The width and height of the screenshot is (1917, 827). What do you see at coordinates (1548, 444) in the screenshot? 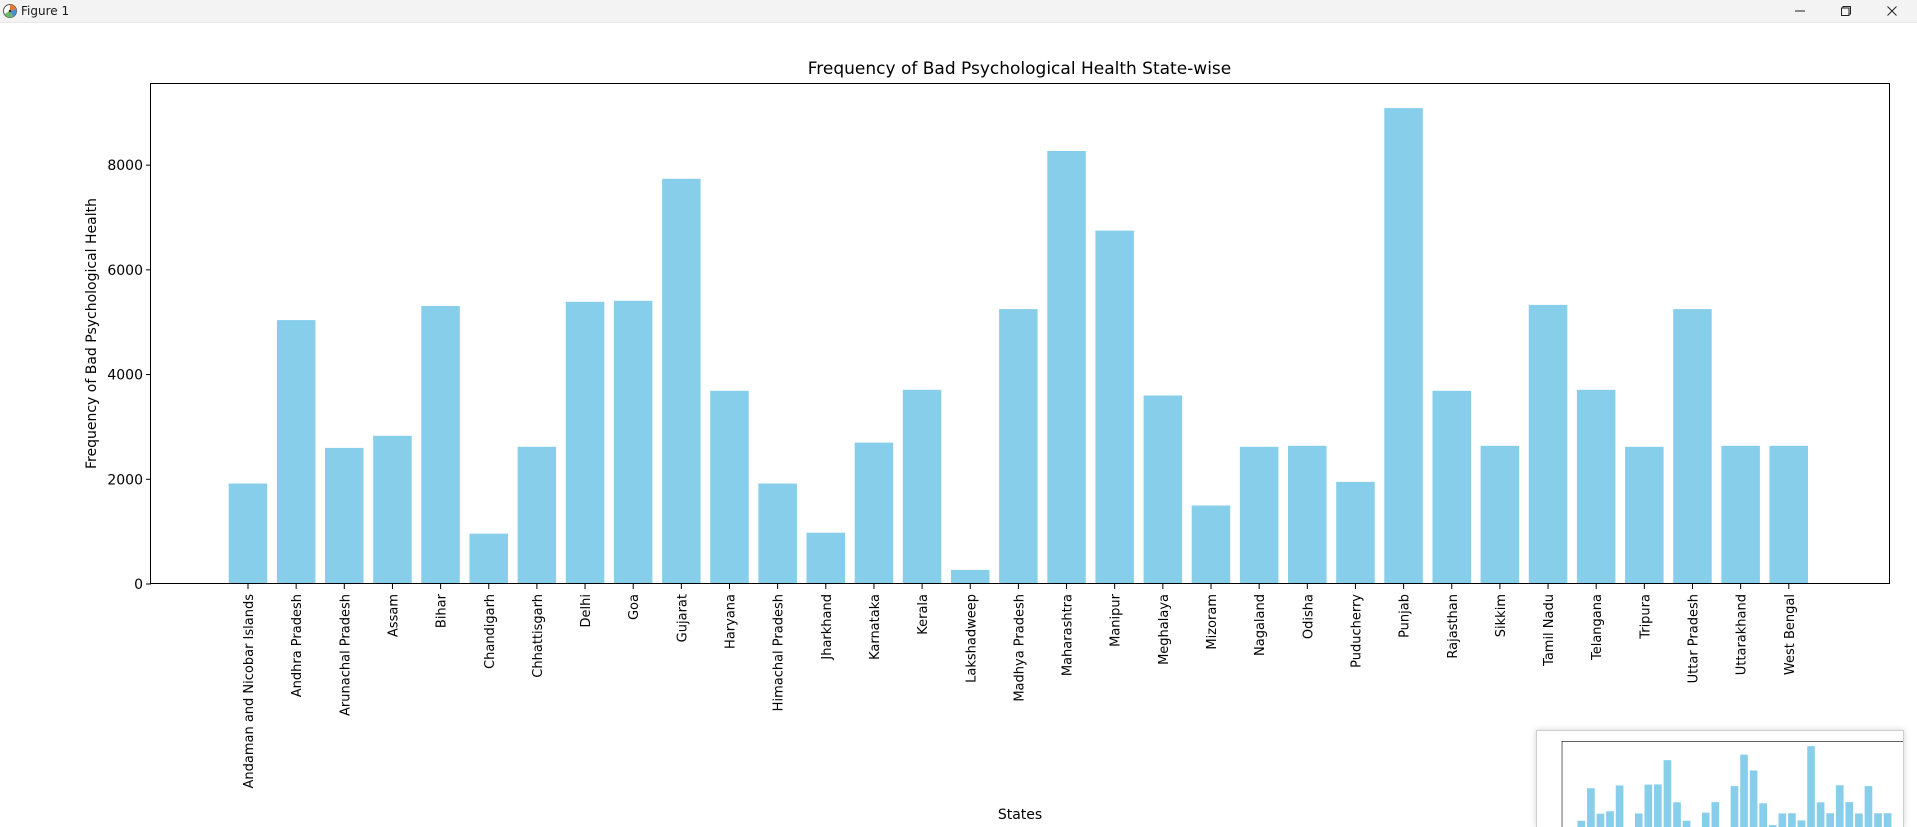
I see `bar-tamil-nadu` at bounding box center [1548, 444].